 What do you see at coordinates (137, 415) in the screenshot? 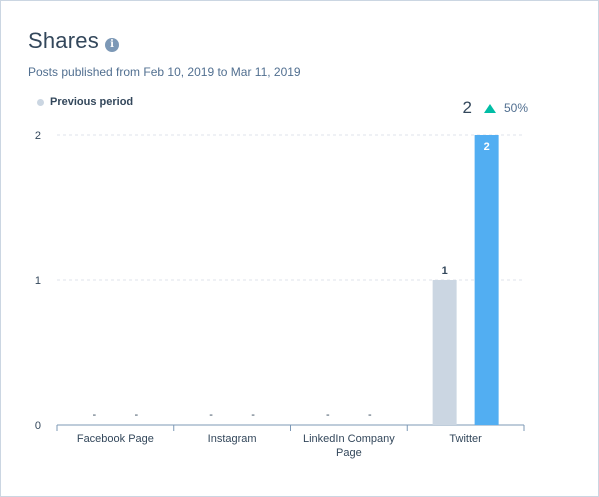
I see `data-label-facebook-page-series-1: -` at bounding box center [137, 415].